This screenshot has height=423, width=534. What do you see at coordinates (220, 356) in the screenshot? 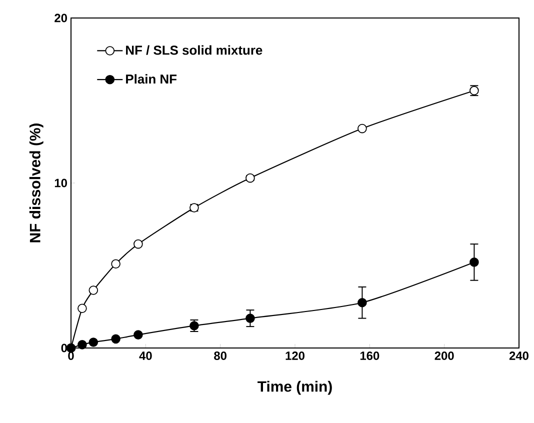
I see `x-tick-label: 80` at bounding box center [220, 356].